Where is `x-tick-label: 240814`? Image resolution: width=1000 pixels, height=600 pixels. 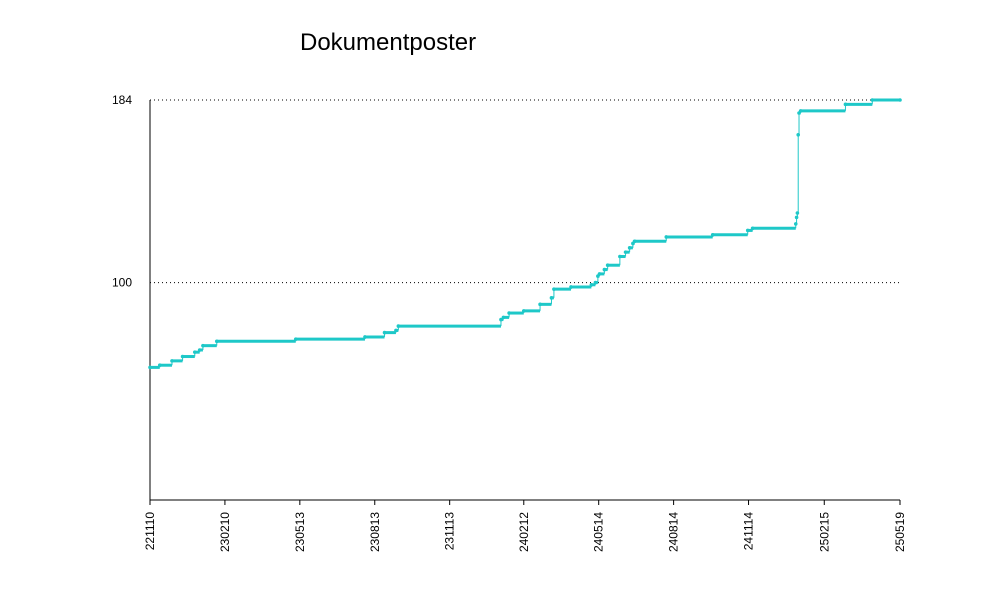
x-tick-label: 240814 is located at coordinates (674, 532).